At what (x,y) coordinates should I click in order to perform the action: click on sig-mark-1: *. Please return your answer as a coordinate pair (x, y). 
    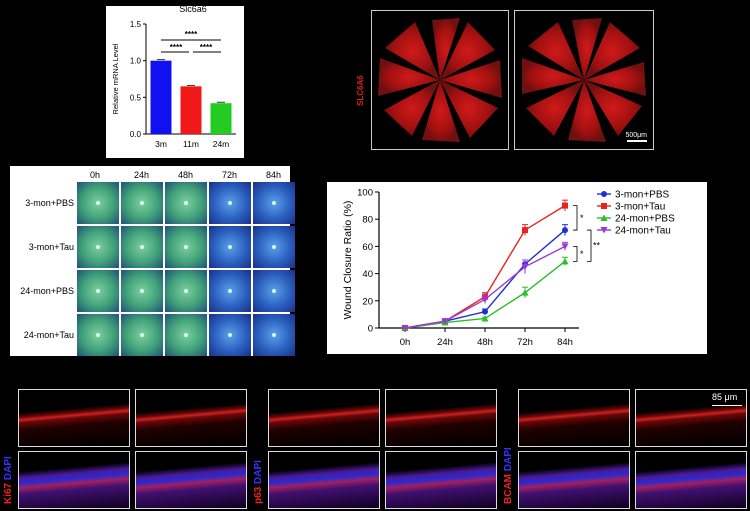
    Looking at the image, I should click on (582, 218).